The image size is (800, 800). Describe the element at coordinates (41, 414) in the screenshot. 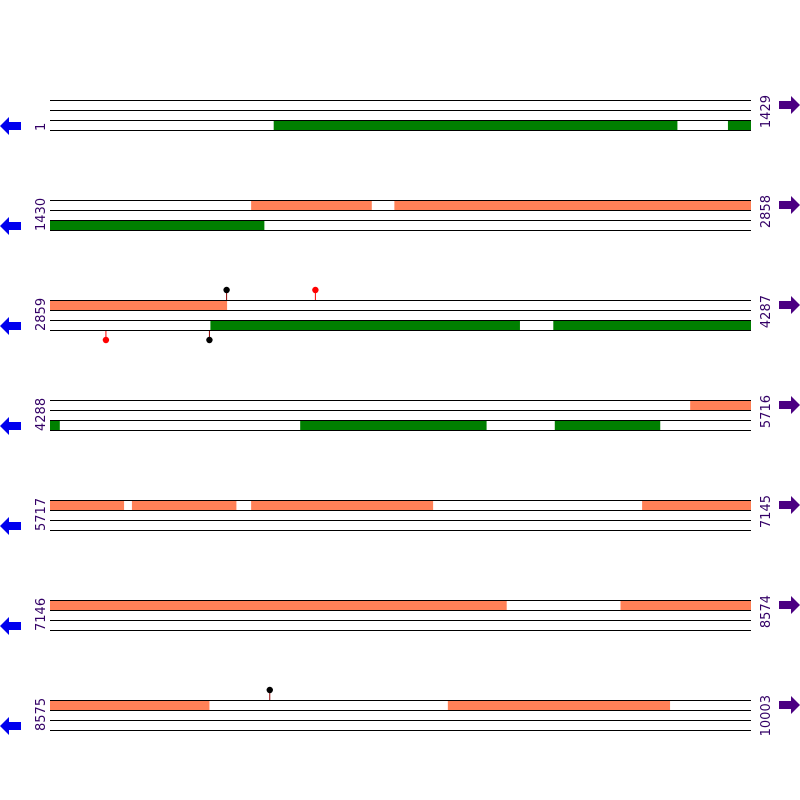

I see `row-start-coordinate: 4288` at that location.